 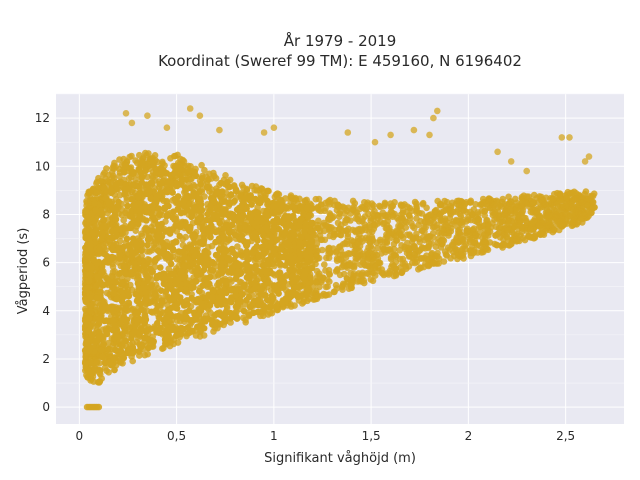 What do you see at coordinates (46, 311) in the screenshot?
I see `y-tick-label: 4` at bounding box center [46, 311].